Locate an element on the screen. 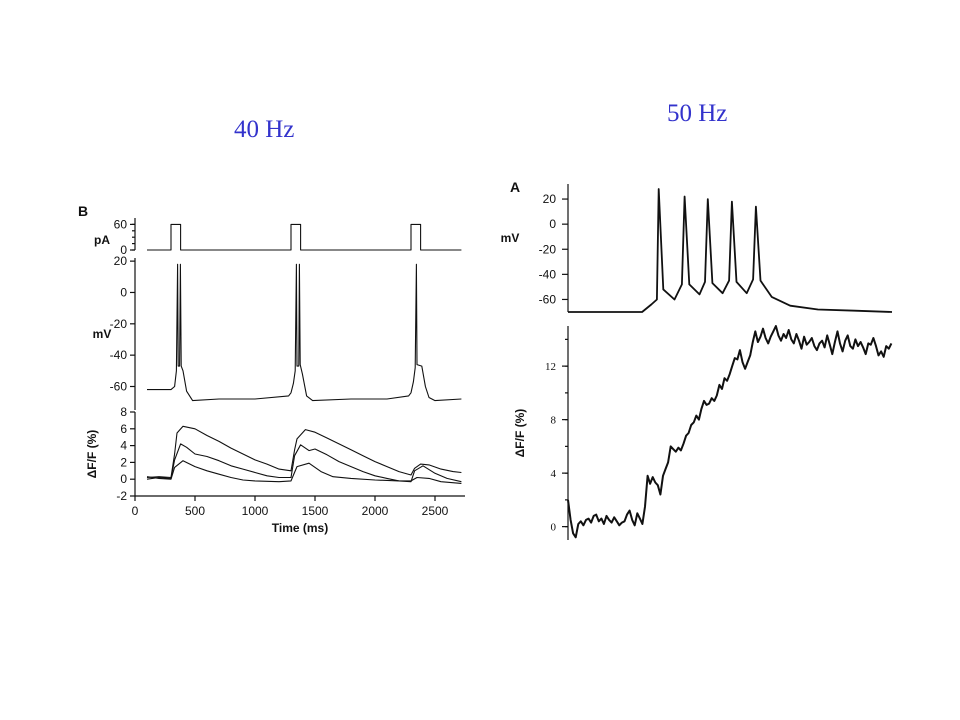 The image size is (960, 720). panel-a-fluorescence-y-tick-label: 12 is located at coordinates (550, 367).